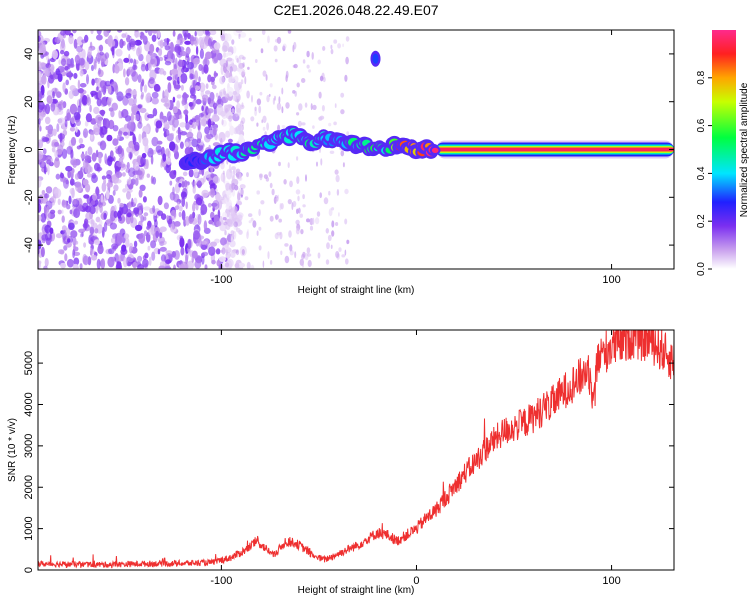  I want to click on colorbar-tick-label: 0.2, so click(701, 221).